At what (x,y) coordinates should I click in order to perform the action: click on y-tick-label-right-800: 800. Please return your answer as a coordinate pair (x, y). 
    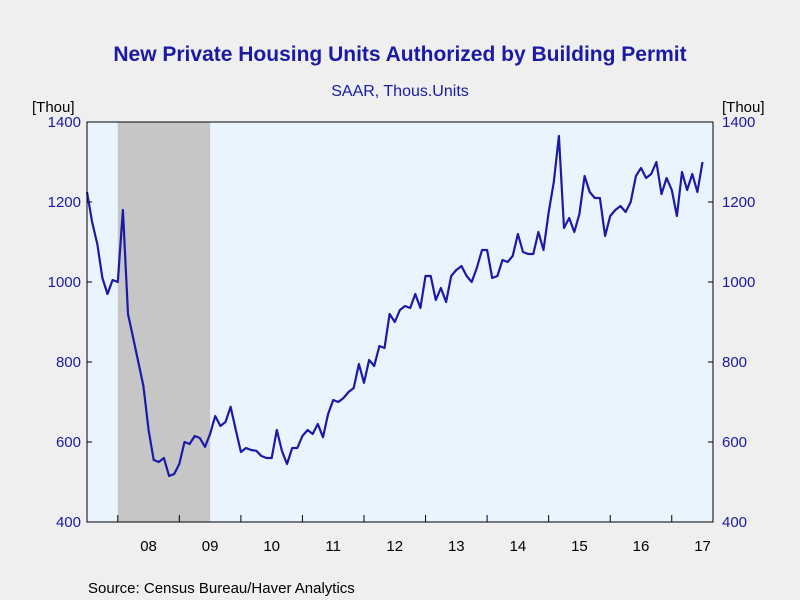
    Looking at the image, I should click on (734, 362).